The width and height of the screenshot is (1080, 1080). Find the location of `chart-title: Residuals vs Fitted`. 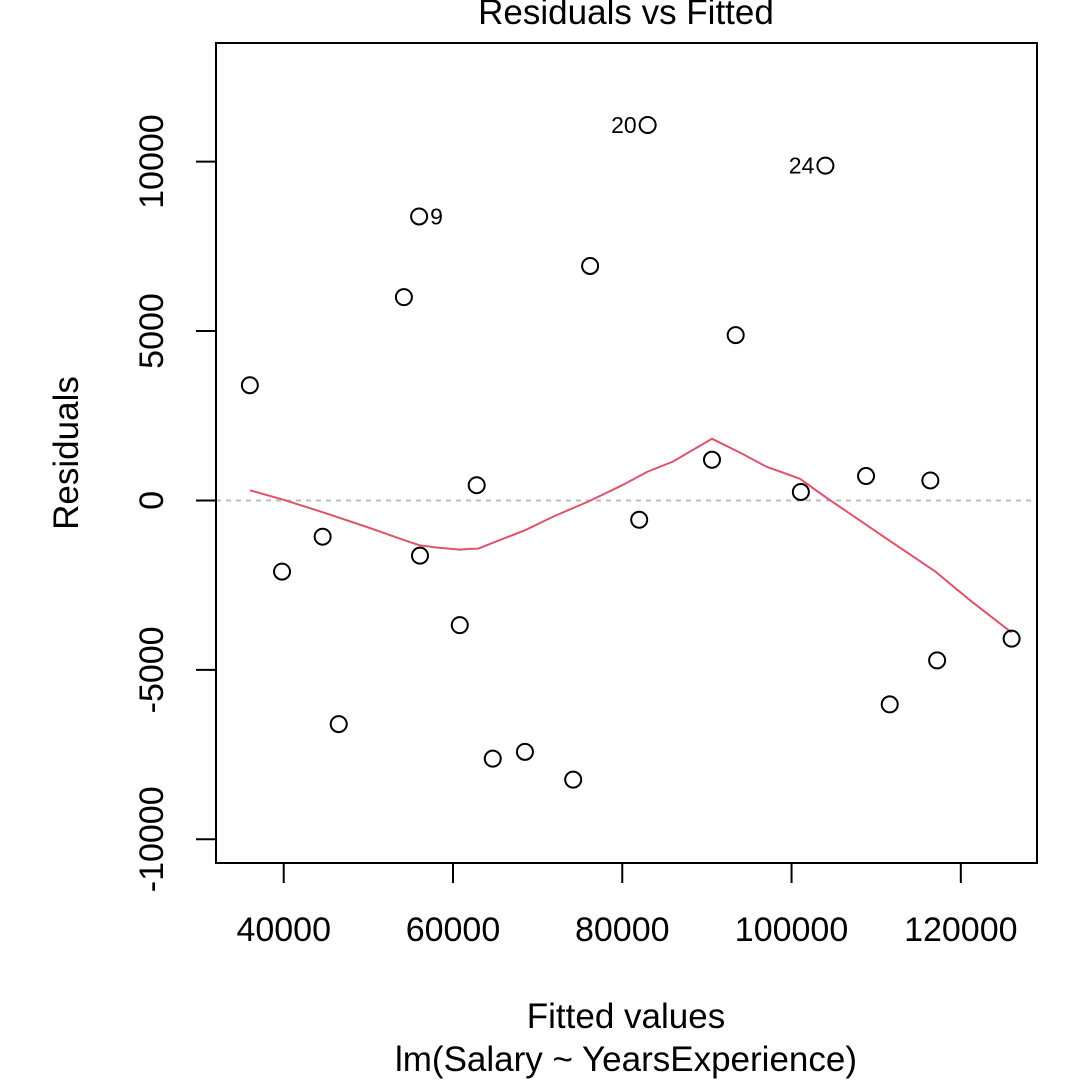

chart-title: Residuals vs Fitted is located at coordinates (626, 16).